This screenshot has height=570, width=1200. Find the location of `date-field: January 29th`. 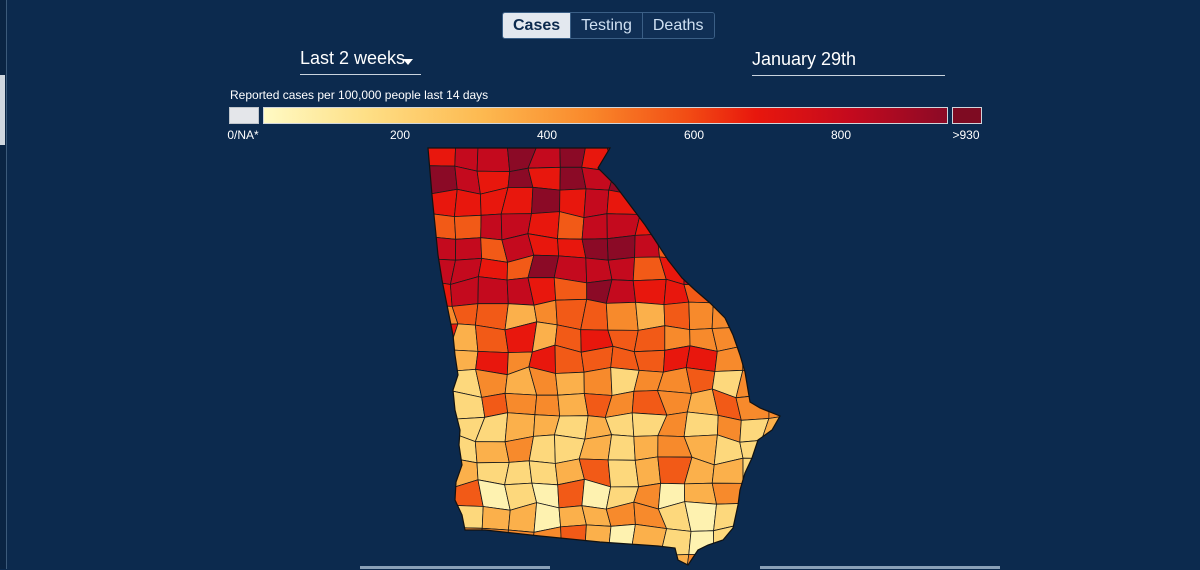

date-field: January 29th is located at coordinates (848, 62).